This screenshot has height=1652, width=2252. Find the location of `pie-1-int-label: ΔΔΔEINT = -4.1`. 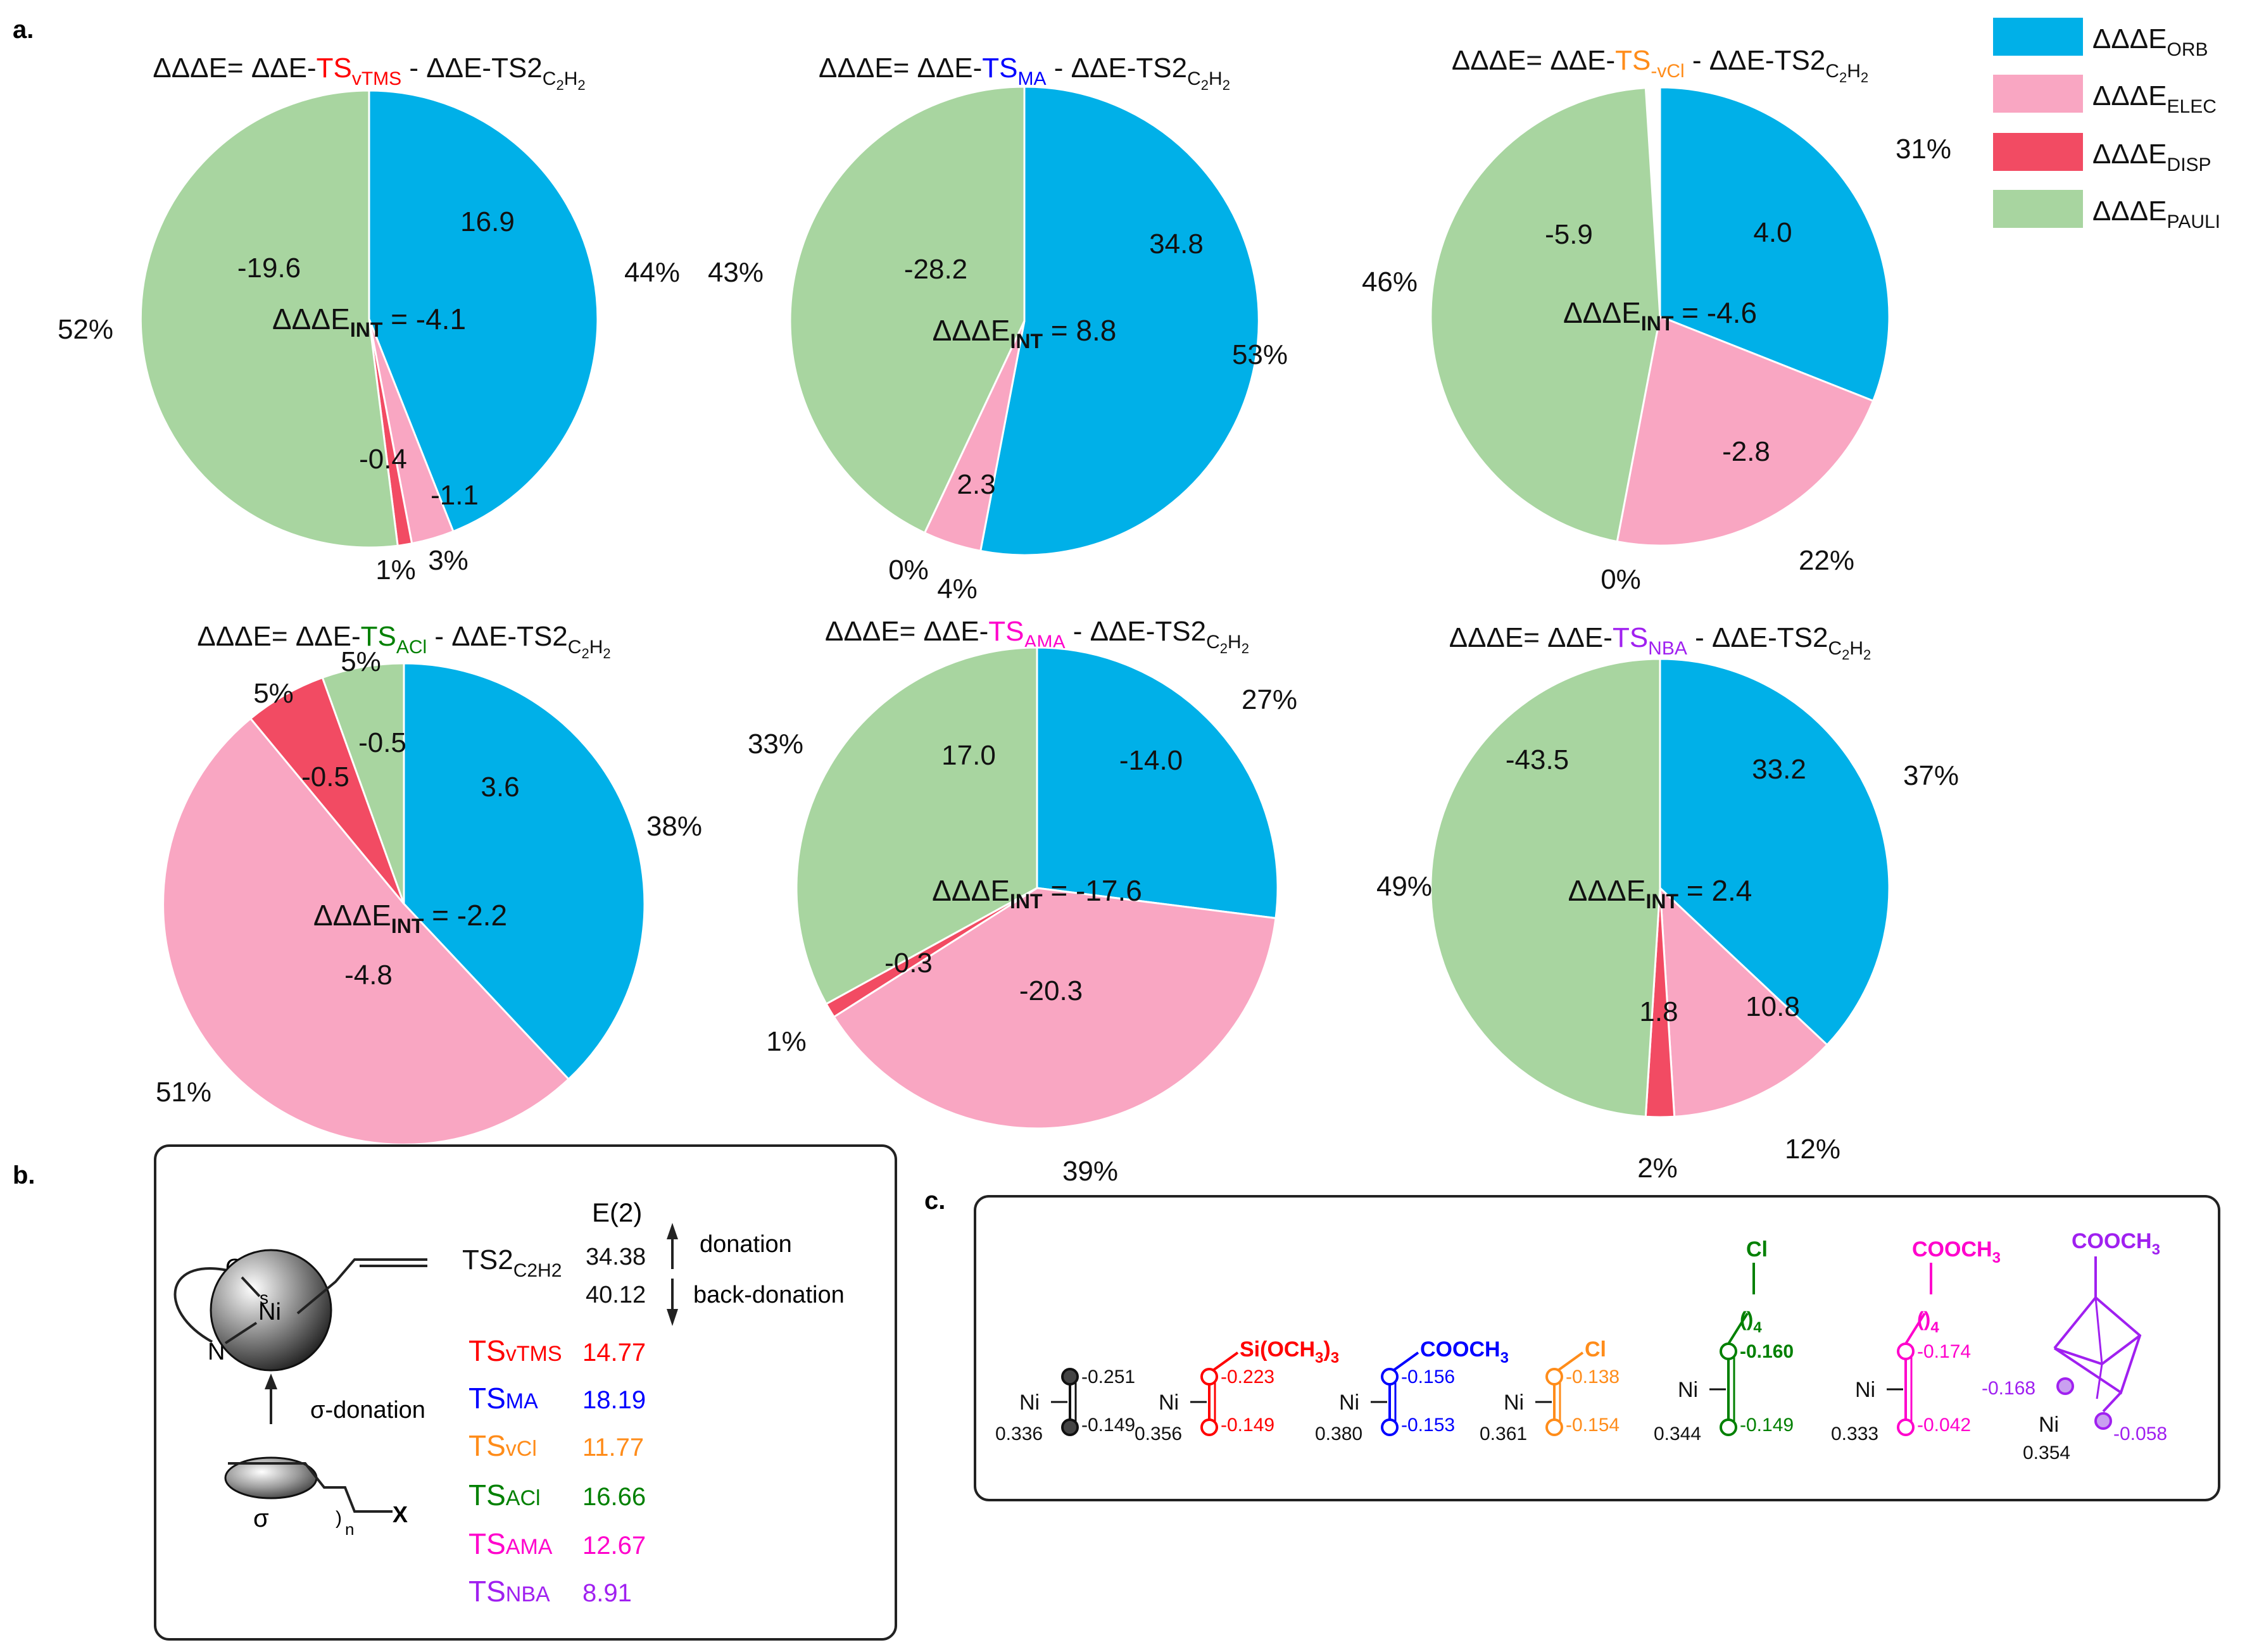

pie-1-int-label: ΔΔΔEINT = -4.1 is located at coordinates (369, 322).